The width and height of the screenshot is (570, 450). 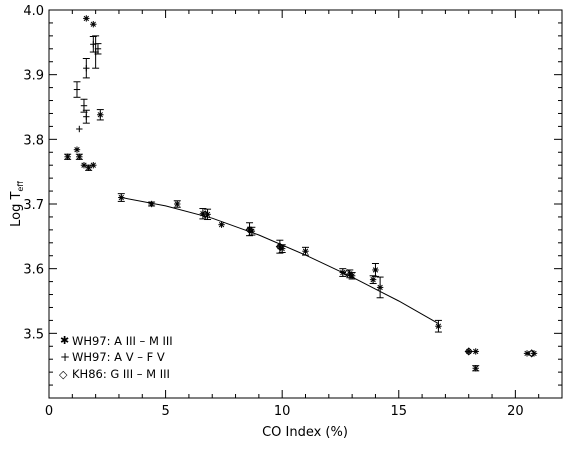 I want to click on y-tick-label: 3.8, so click(x=33, y=140).